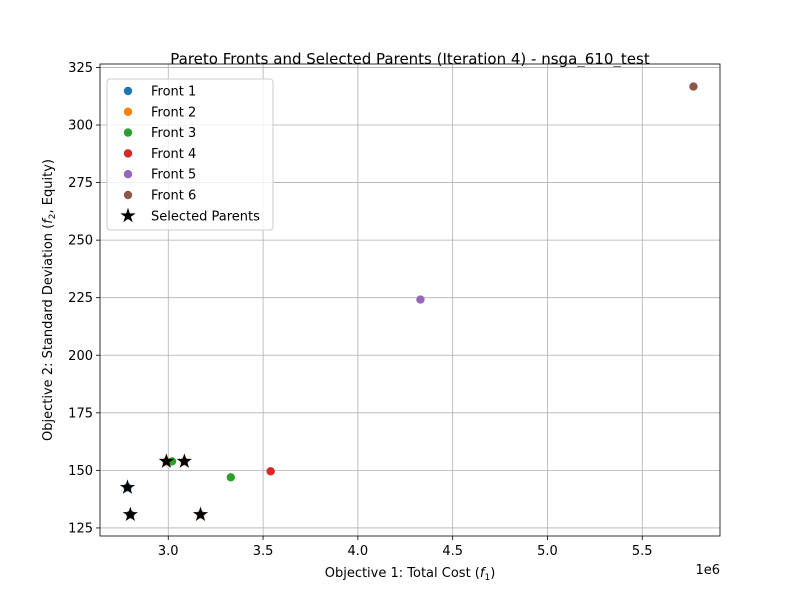 The image size is (800, 600). I want to click on y-tick-label: 250, so click(80, 241).